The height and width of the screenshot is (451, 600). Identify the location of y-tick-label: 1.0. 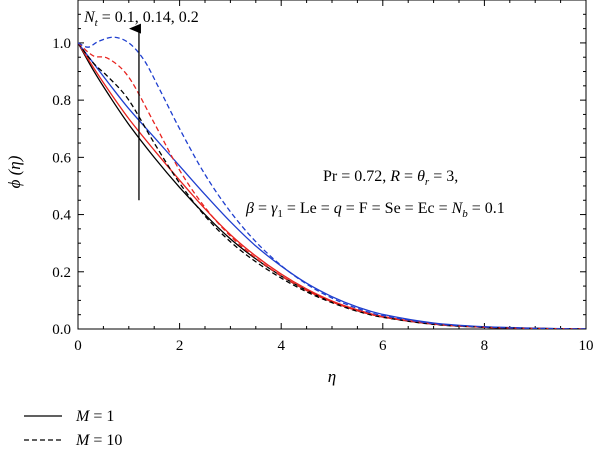
(61, 44).